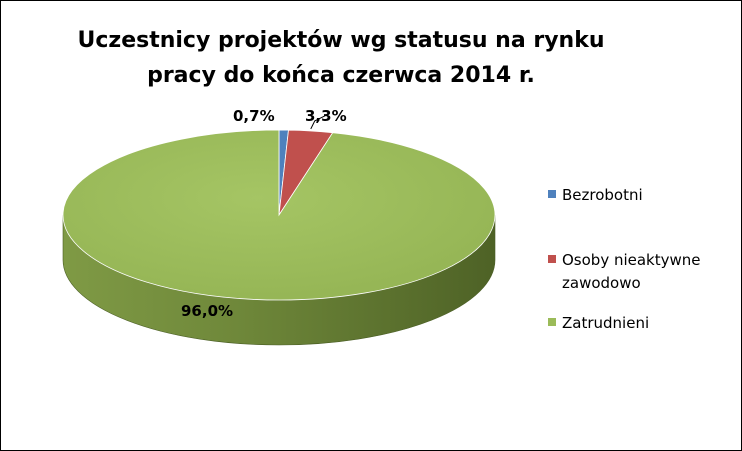 This screenshot has height=451, width=742. Describe the element at coordinates (264, 213) in the screenshot. I see `pie-data-labels: 0,7% 3,3% 96,0%` at that location.